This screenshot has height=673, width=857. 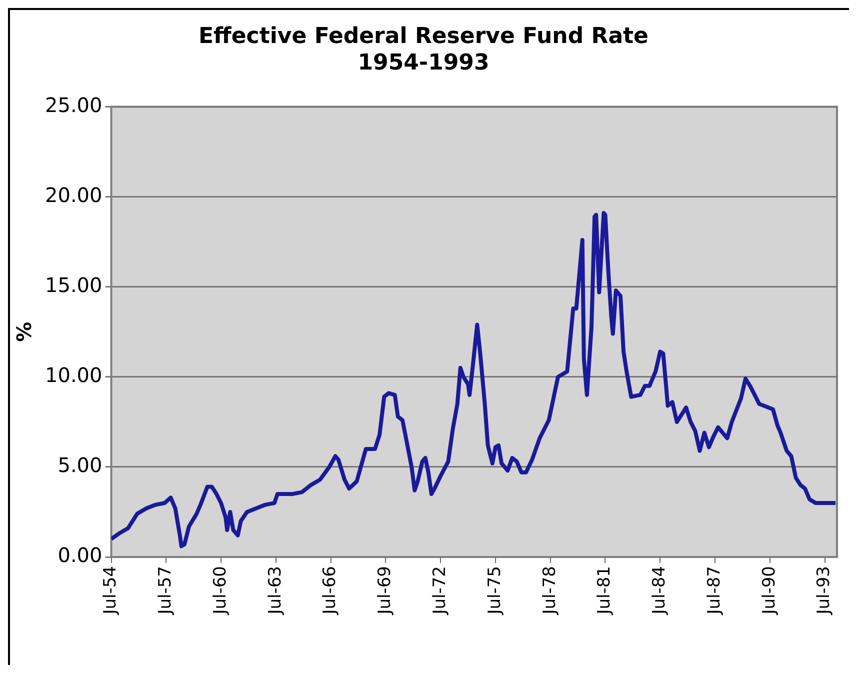 I want to click on x-tick-label: Jul-66, so click(x=330, y=591).